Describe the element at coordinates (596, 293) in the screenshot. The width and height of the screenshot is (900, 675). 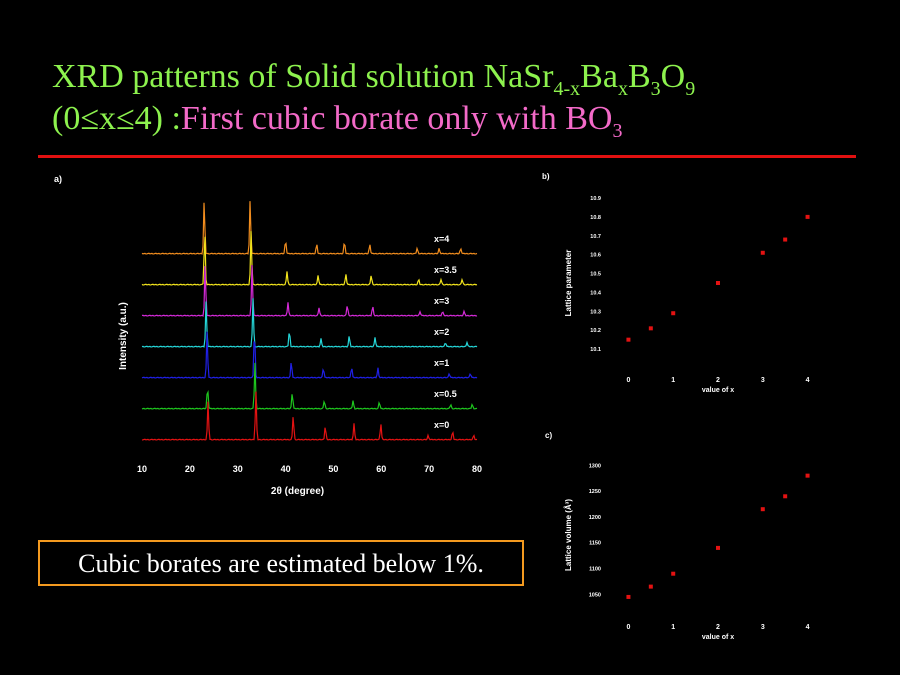
I see `y-tick-label: 10.4` at that location.